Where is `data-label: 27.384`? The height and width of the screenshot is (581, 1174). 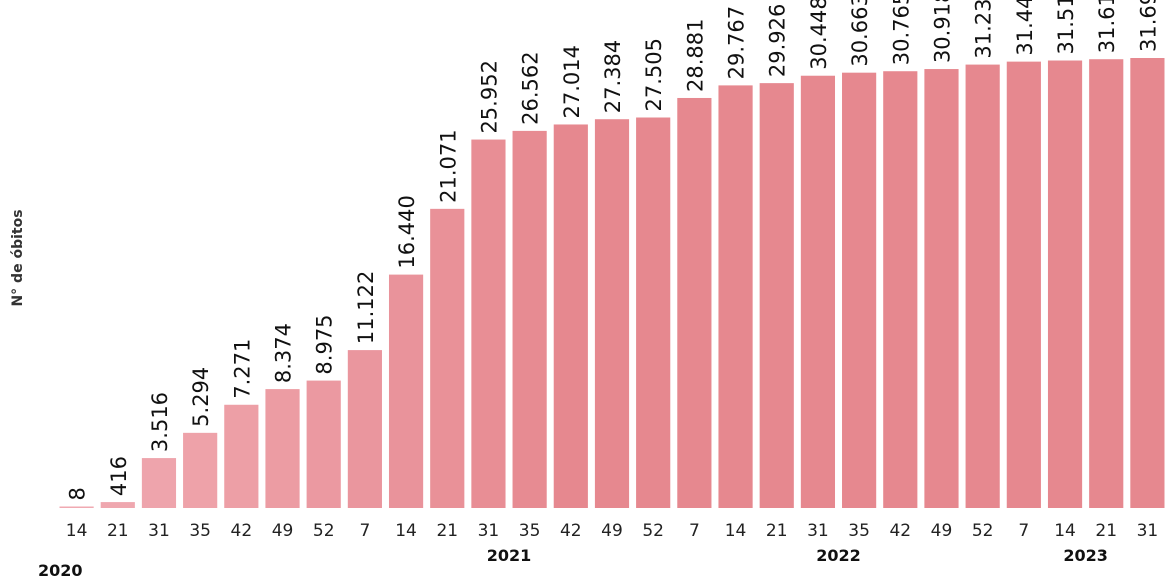
data-label: 27.384 is located at coordinates (613, 76).